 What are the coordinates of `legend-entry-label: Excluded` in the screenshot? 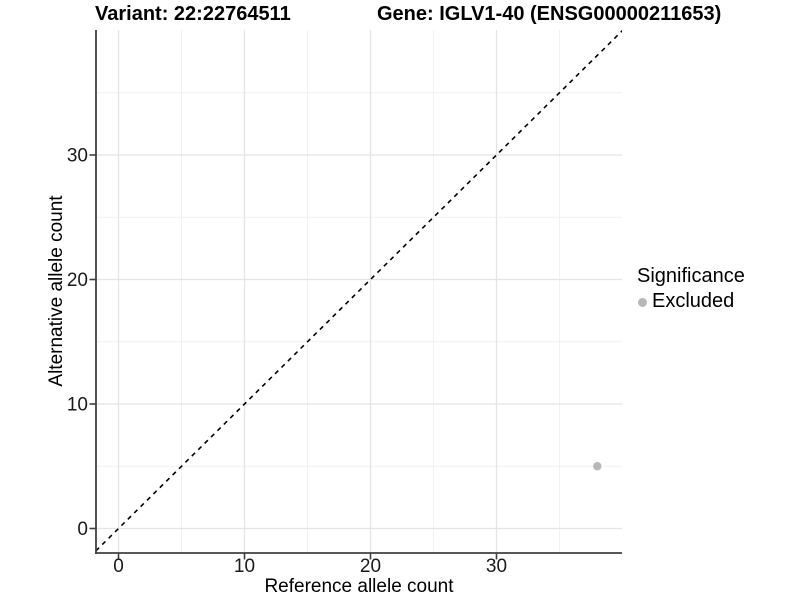 It's located at (693, 301).